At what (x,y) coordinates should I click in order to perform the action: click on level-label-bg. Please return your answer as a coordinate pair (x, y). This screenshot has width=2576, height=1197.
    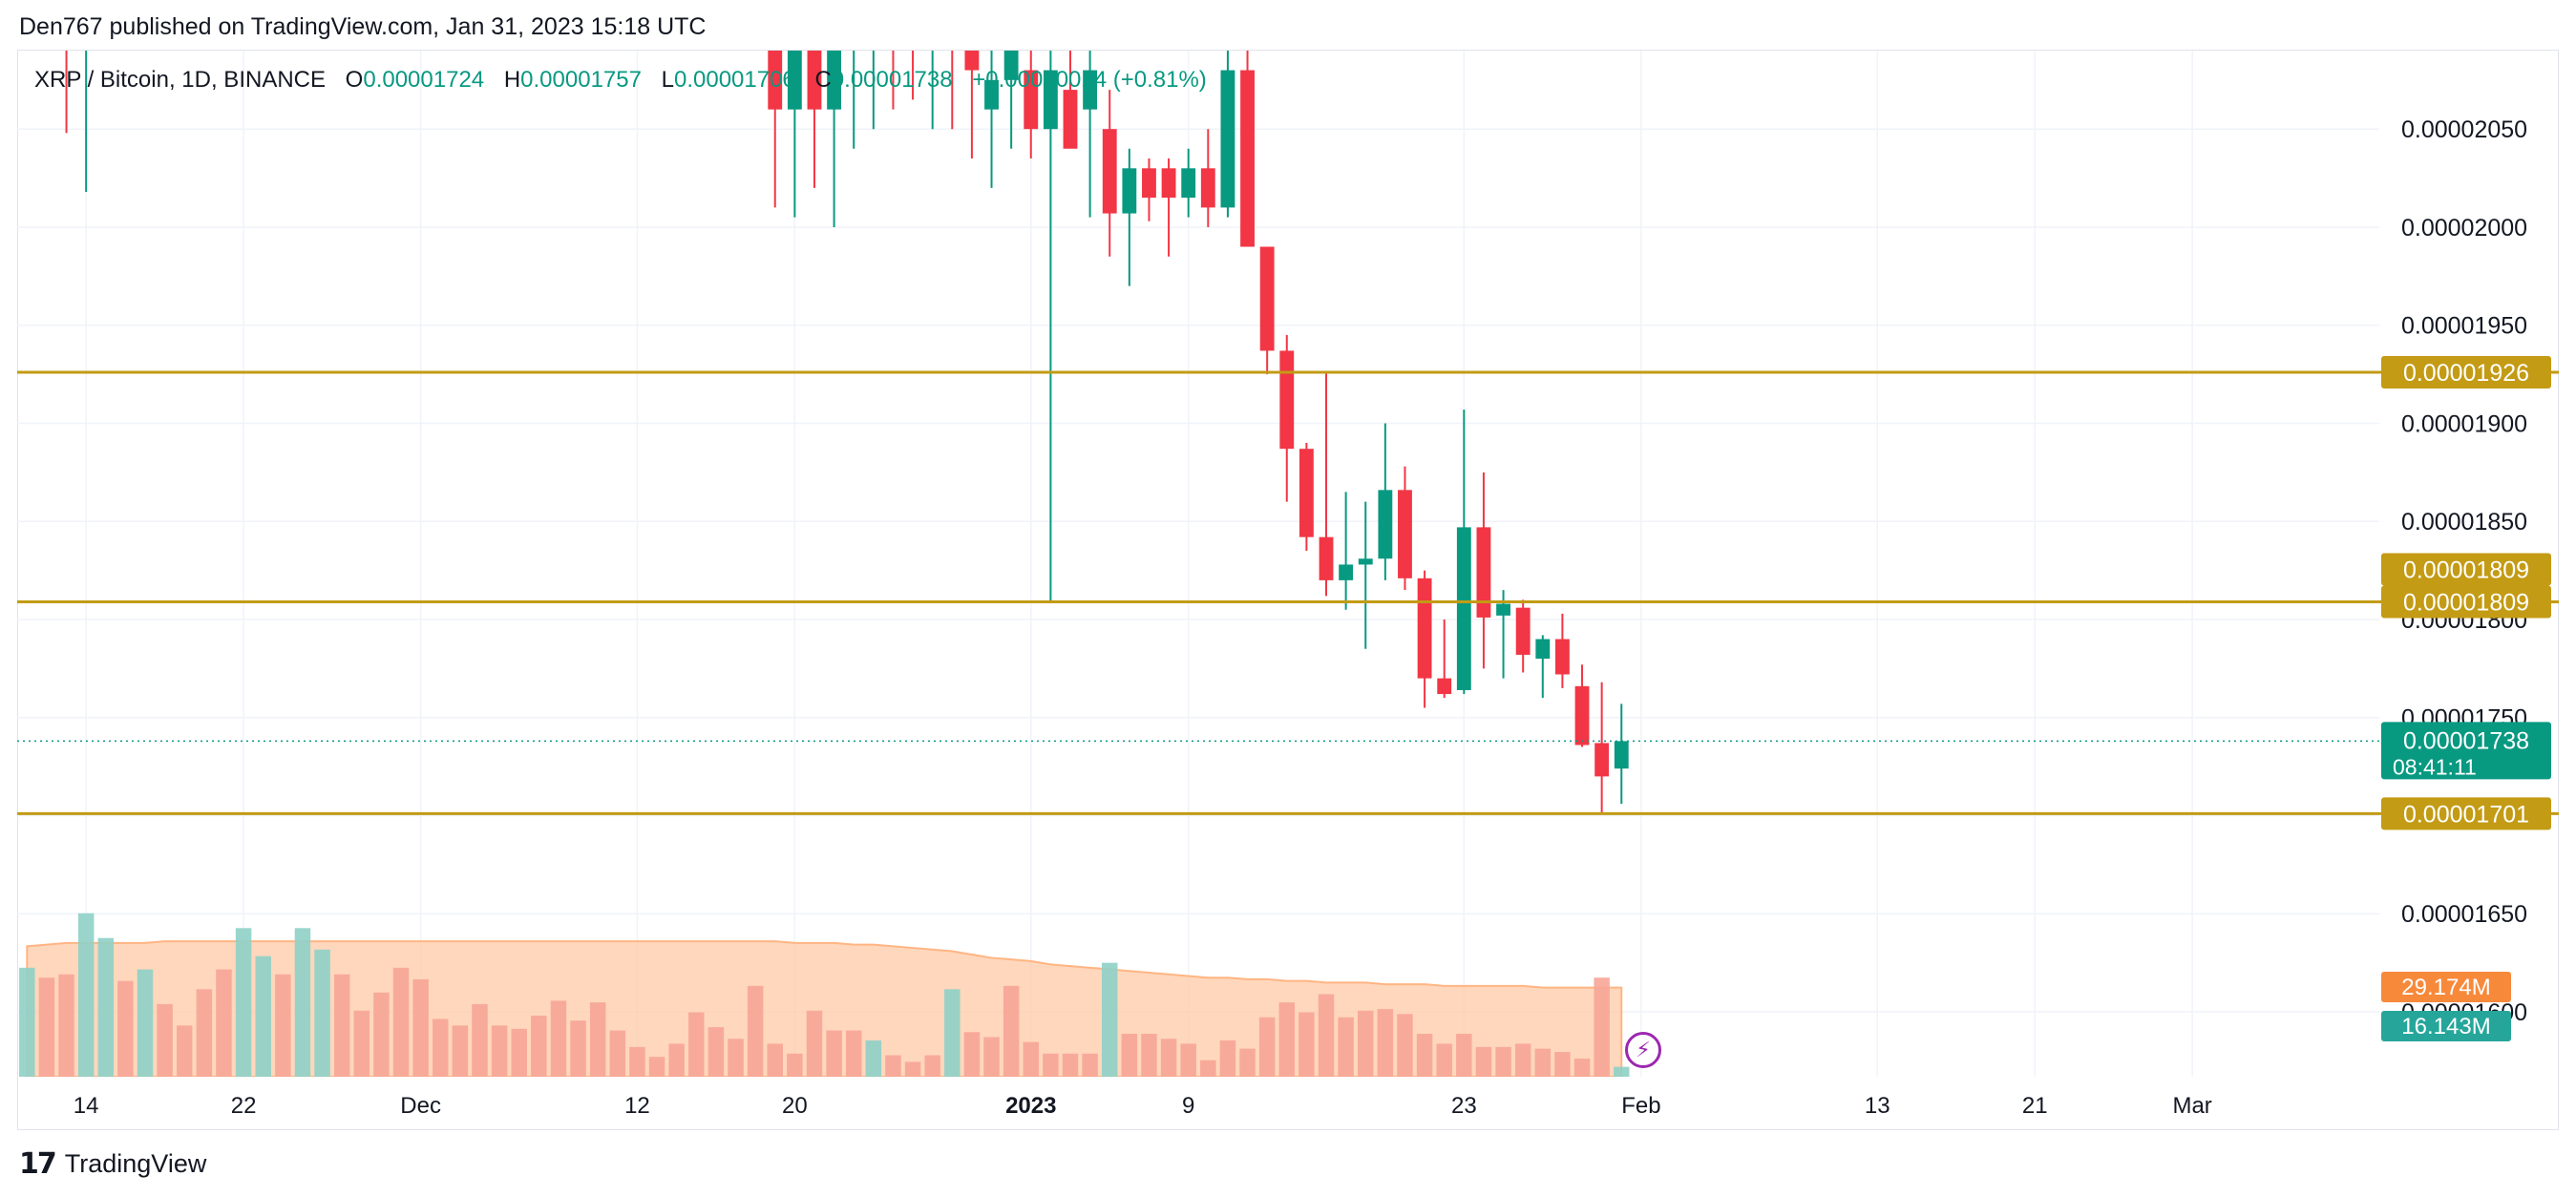
    Looking at the image, I should click on (2466, 372).